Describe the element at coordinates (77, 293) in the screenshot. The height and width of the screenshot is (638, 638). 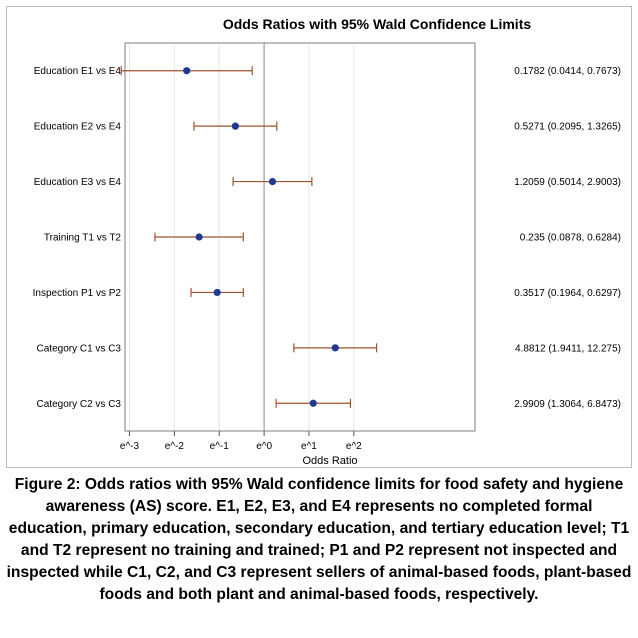
I see `row-label: Inspection P1 vs P2` at that location.